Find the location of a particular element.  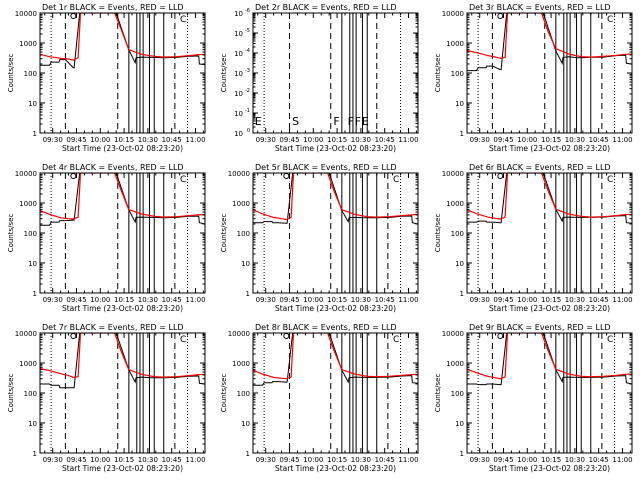

panel-title: Det 1r BLACK = Events, RED = LLD is located at coordinates (113, 7).